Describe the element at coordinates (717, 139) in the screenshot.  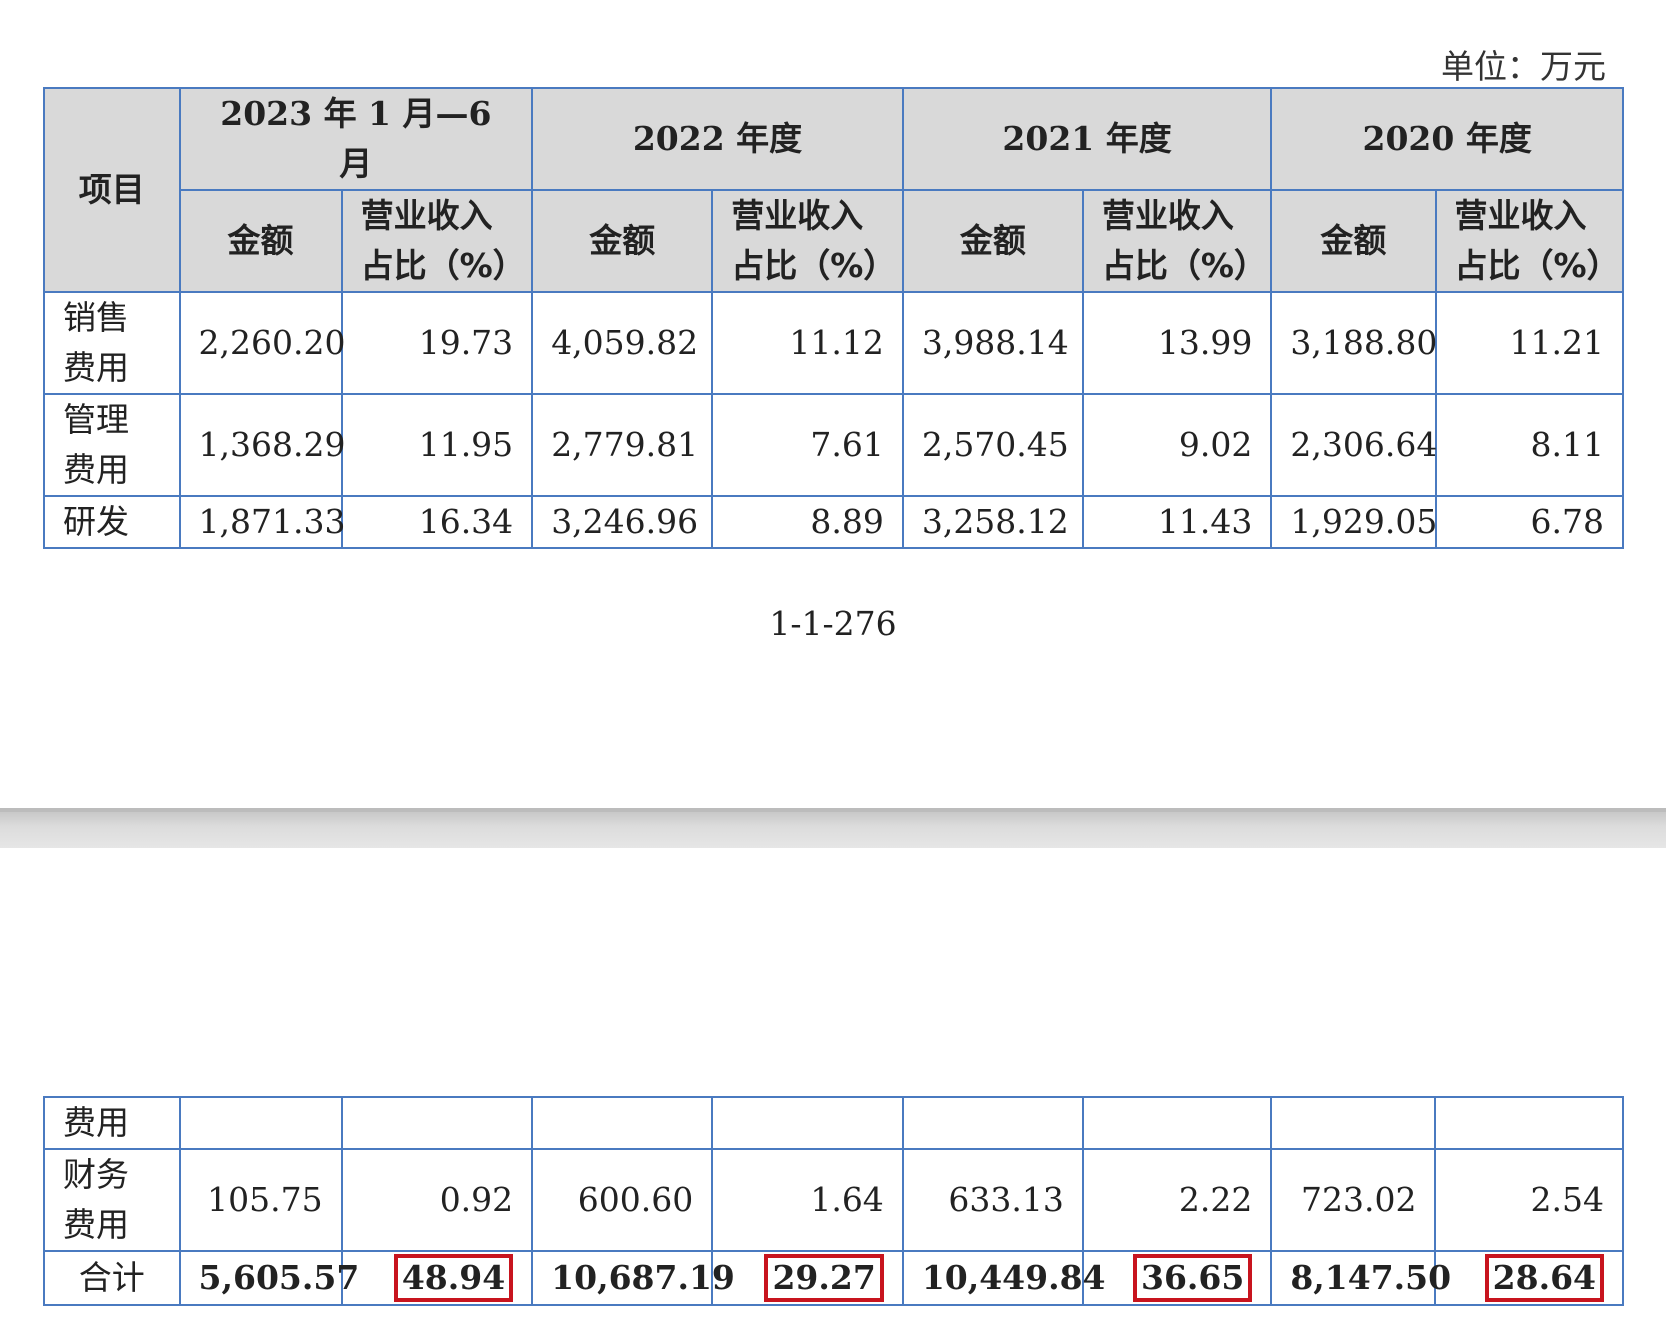
I see `header-period-2022: 2022 年度` at that location.